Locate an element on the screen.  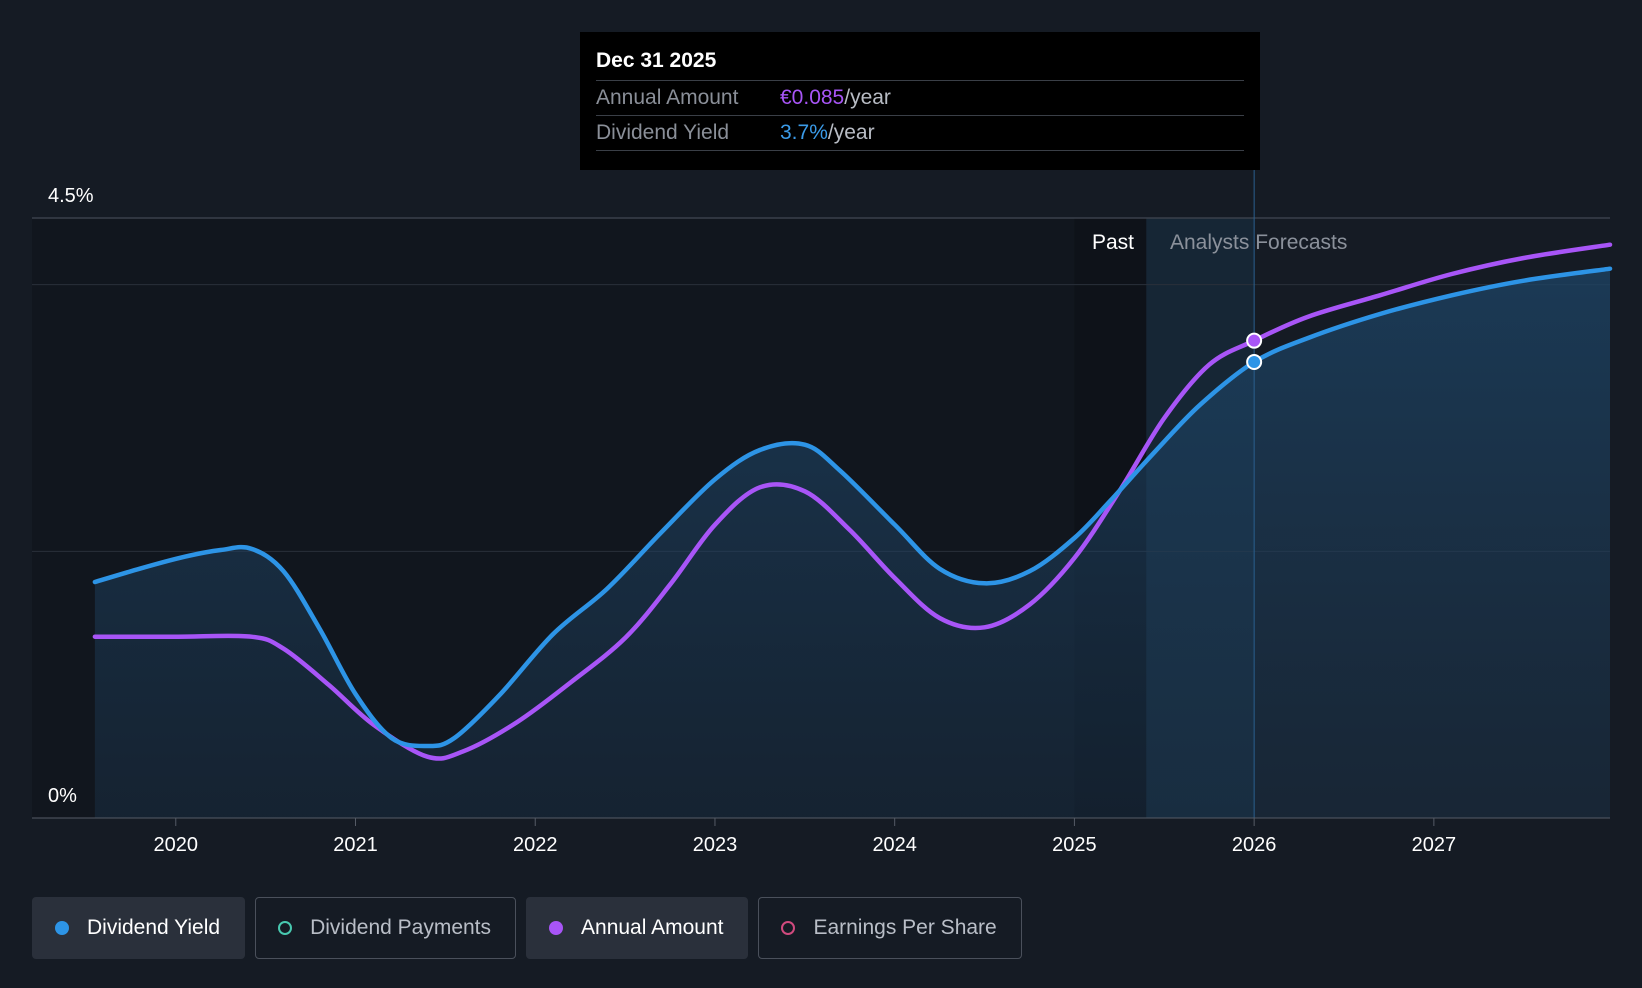
x-tick-label: 2024 is located at coordinates (894, 845).